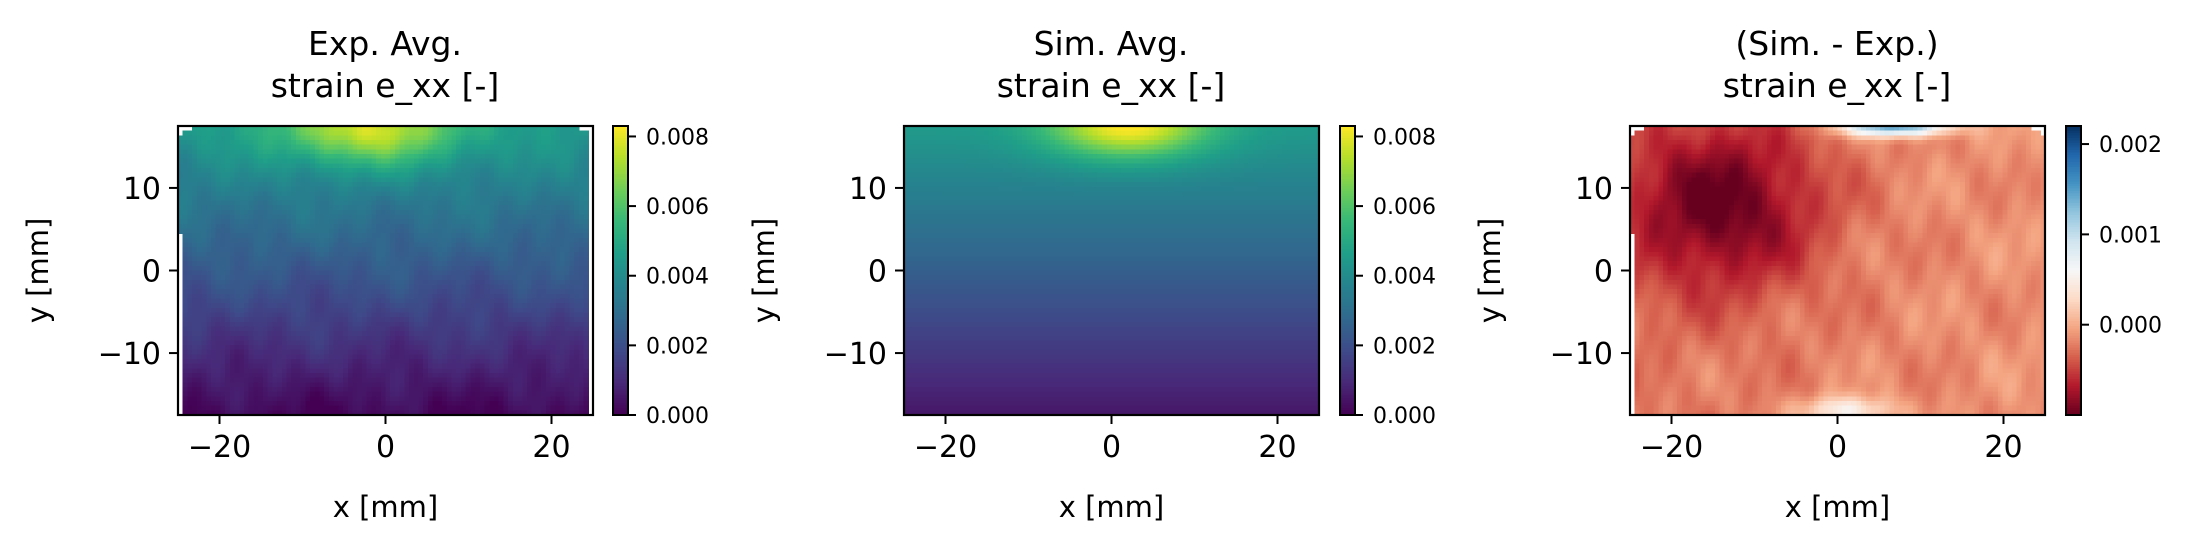  What do you see at coordinates (383, 271) in the screenshot?
I see `heatmap-cells` at bounding box center [383, 271].